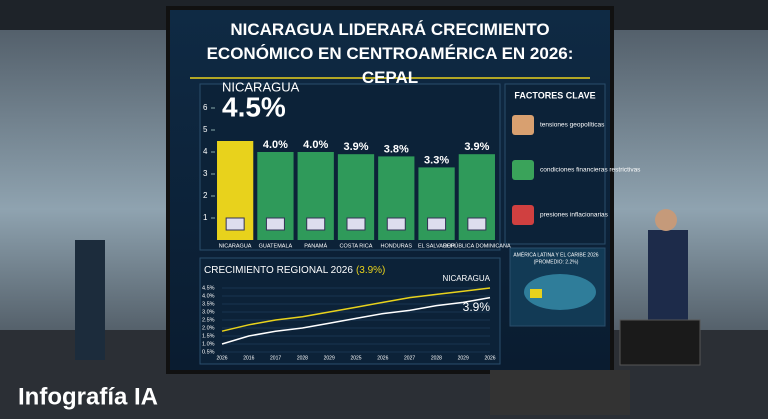 This screenshot has height=419, width=768. What do you see at coordinates (560, 292) in the screenshot?
I see `map-shape` at bounding box center [560, 292].